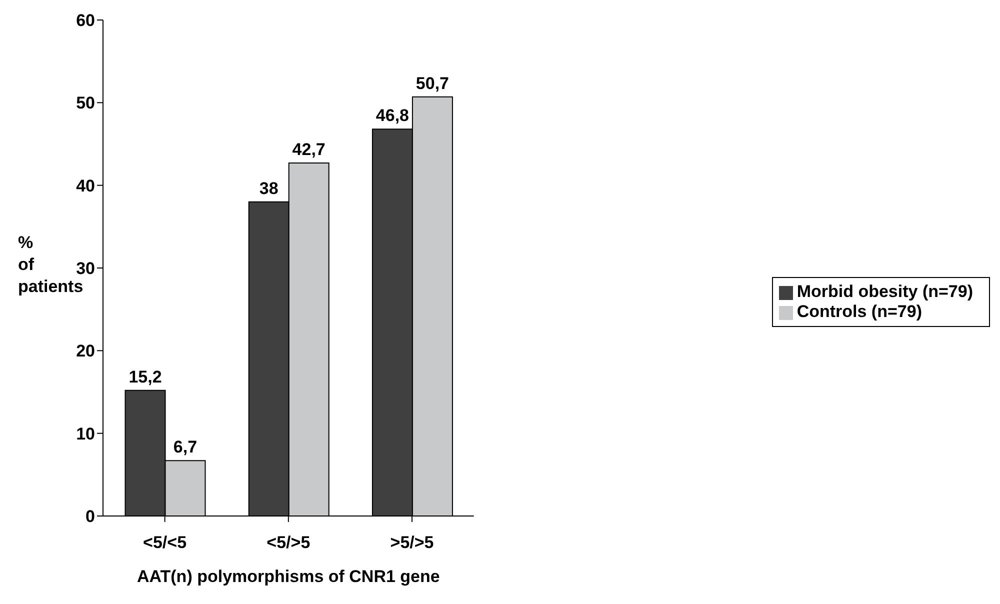  Describe the element at coordinates (145, 376) in the screenshot. I see `data-label: 15,2` at that location.